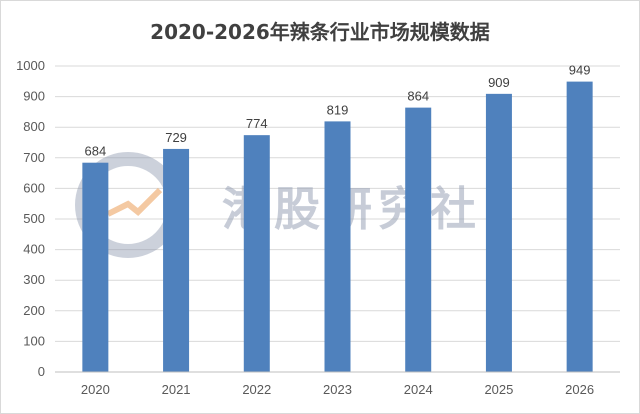 Image resolution: width=640 pixels, height=414 pixels. Describe the element at coordinates (34, 279) in the screenshot. I see `y-tick-label: 300` at that location.